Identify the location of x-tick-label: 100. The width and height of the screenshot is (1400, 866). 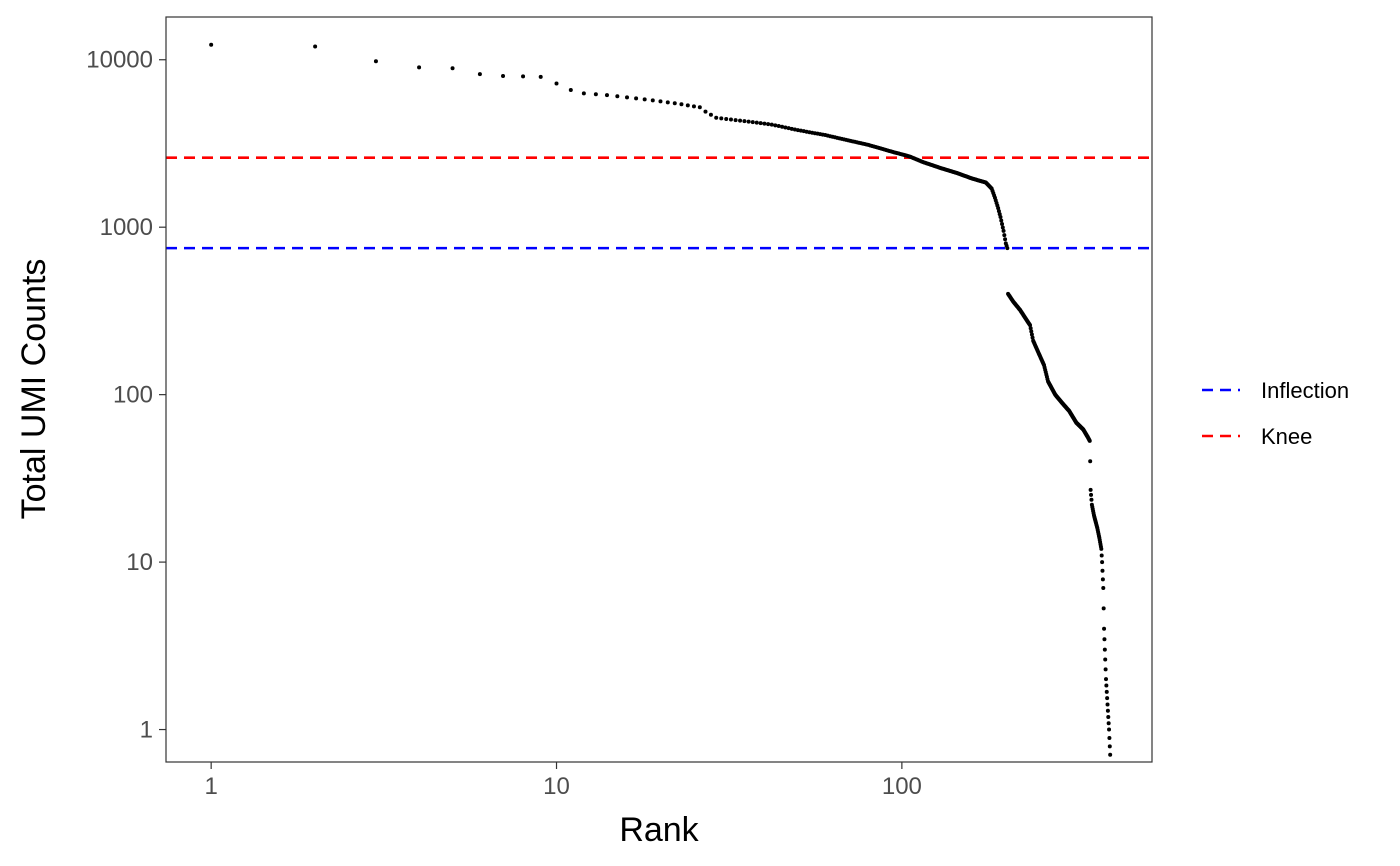
(902, 786).